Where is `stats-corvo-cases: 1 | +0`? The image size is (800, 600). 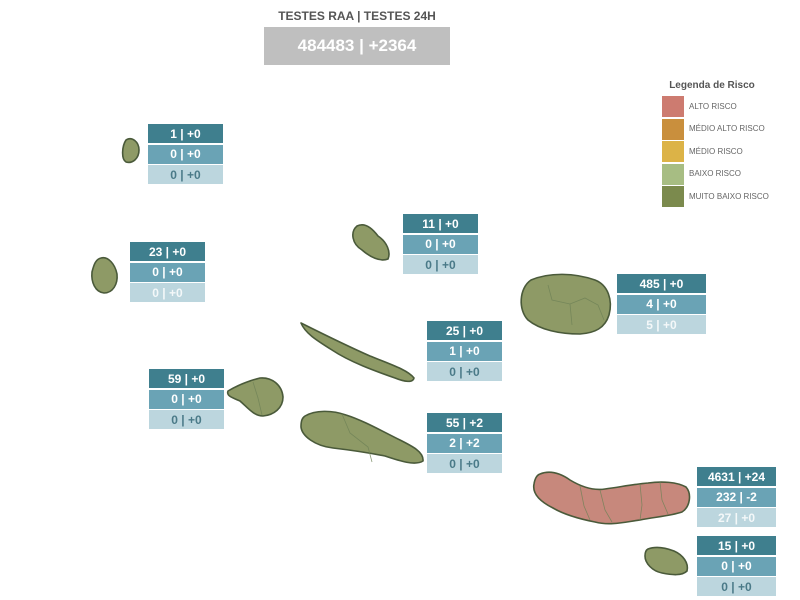
stats-corvo-cases: 1 | +0 is located at coordinates (185, 133).